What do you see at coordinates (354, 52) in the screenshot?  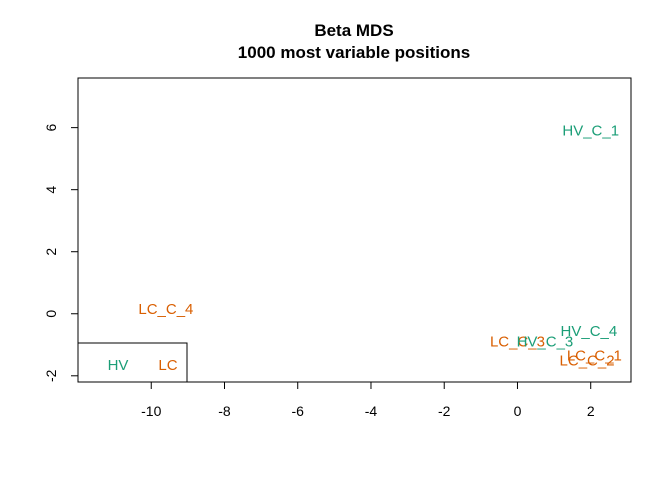 I see `chart-subtitle: 1000 most variable positions` at bounding box center [354, 52].